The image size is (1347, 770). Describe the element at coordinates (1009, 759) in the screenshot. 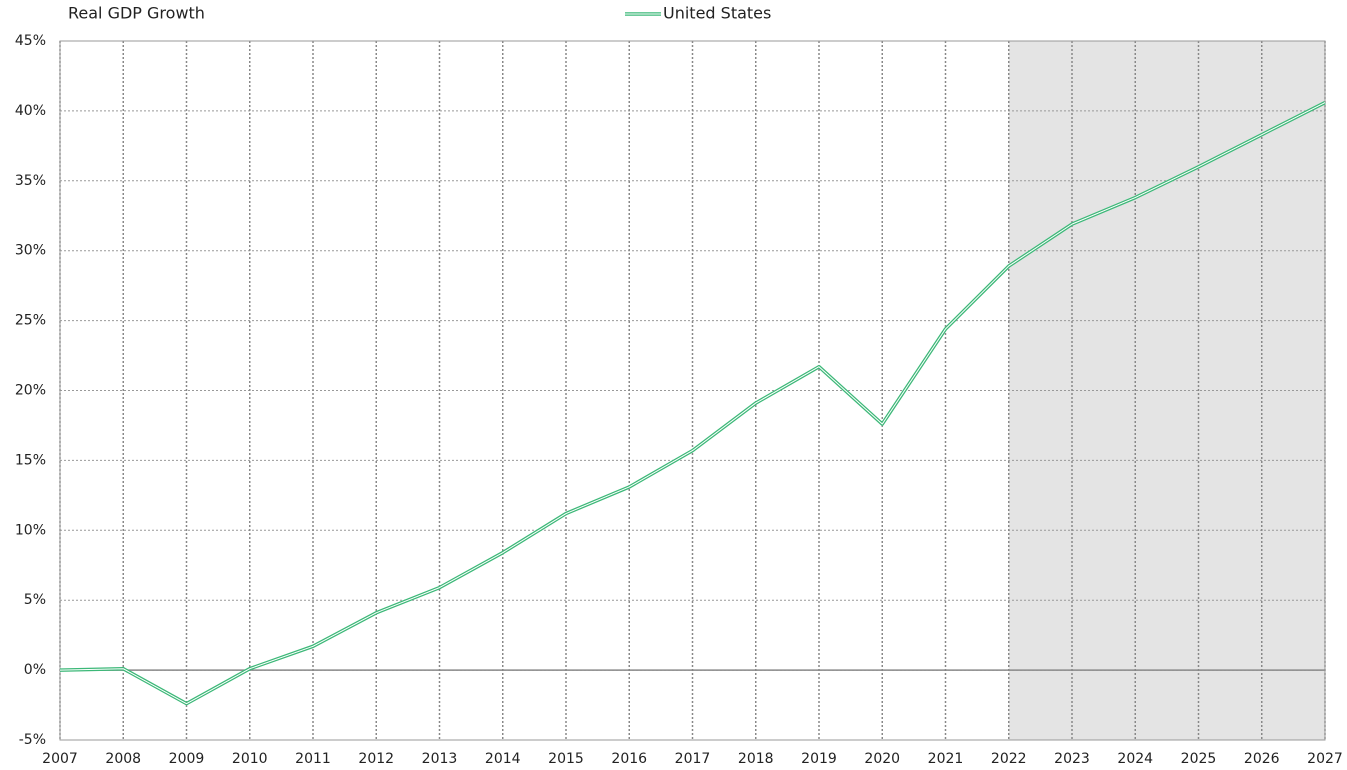

I see `x-tick-label: 2022` at that location.